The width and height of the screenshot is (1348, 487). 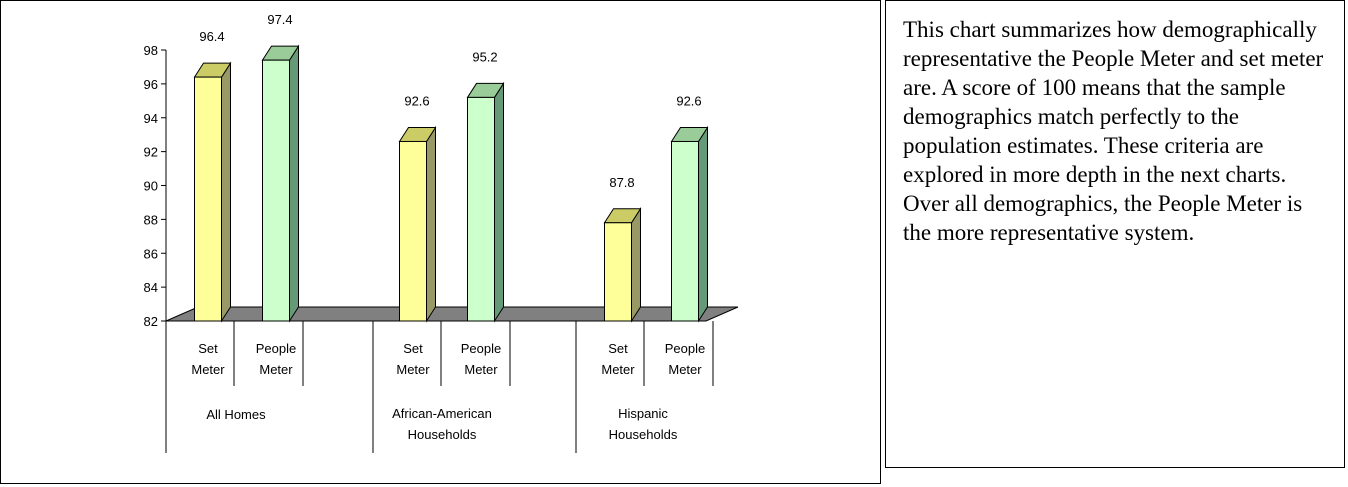 I want to click on y-tick-label: 82, so click(x=151, y=321).